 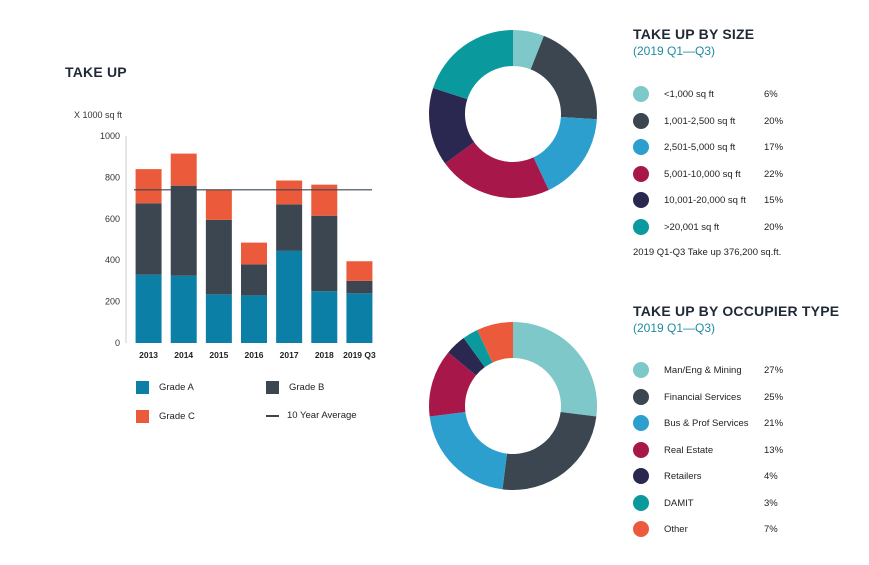 What do you see at coordinates (674, 328) in the screenshot?
I see `occupier-subtitle: (2019 Q1—Q3)` at bounding box center [674, 328].